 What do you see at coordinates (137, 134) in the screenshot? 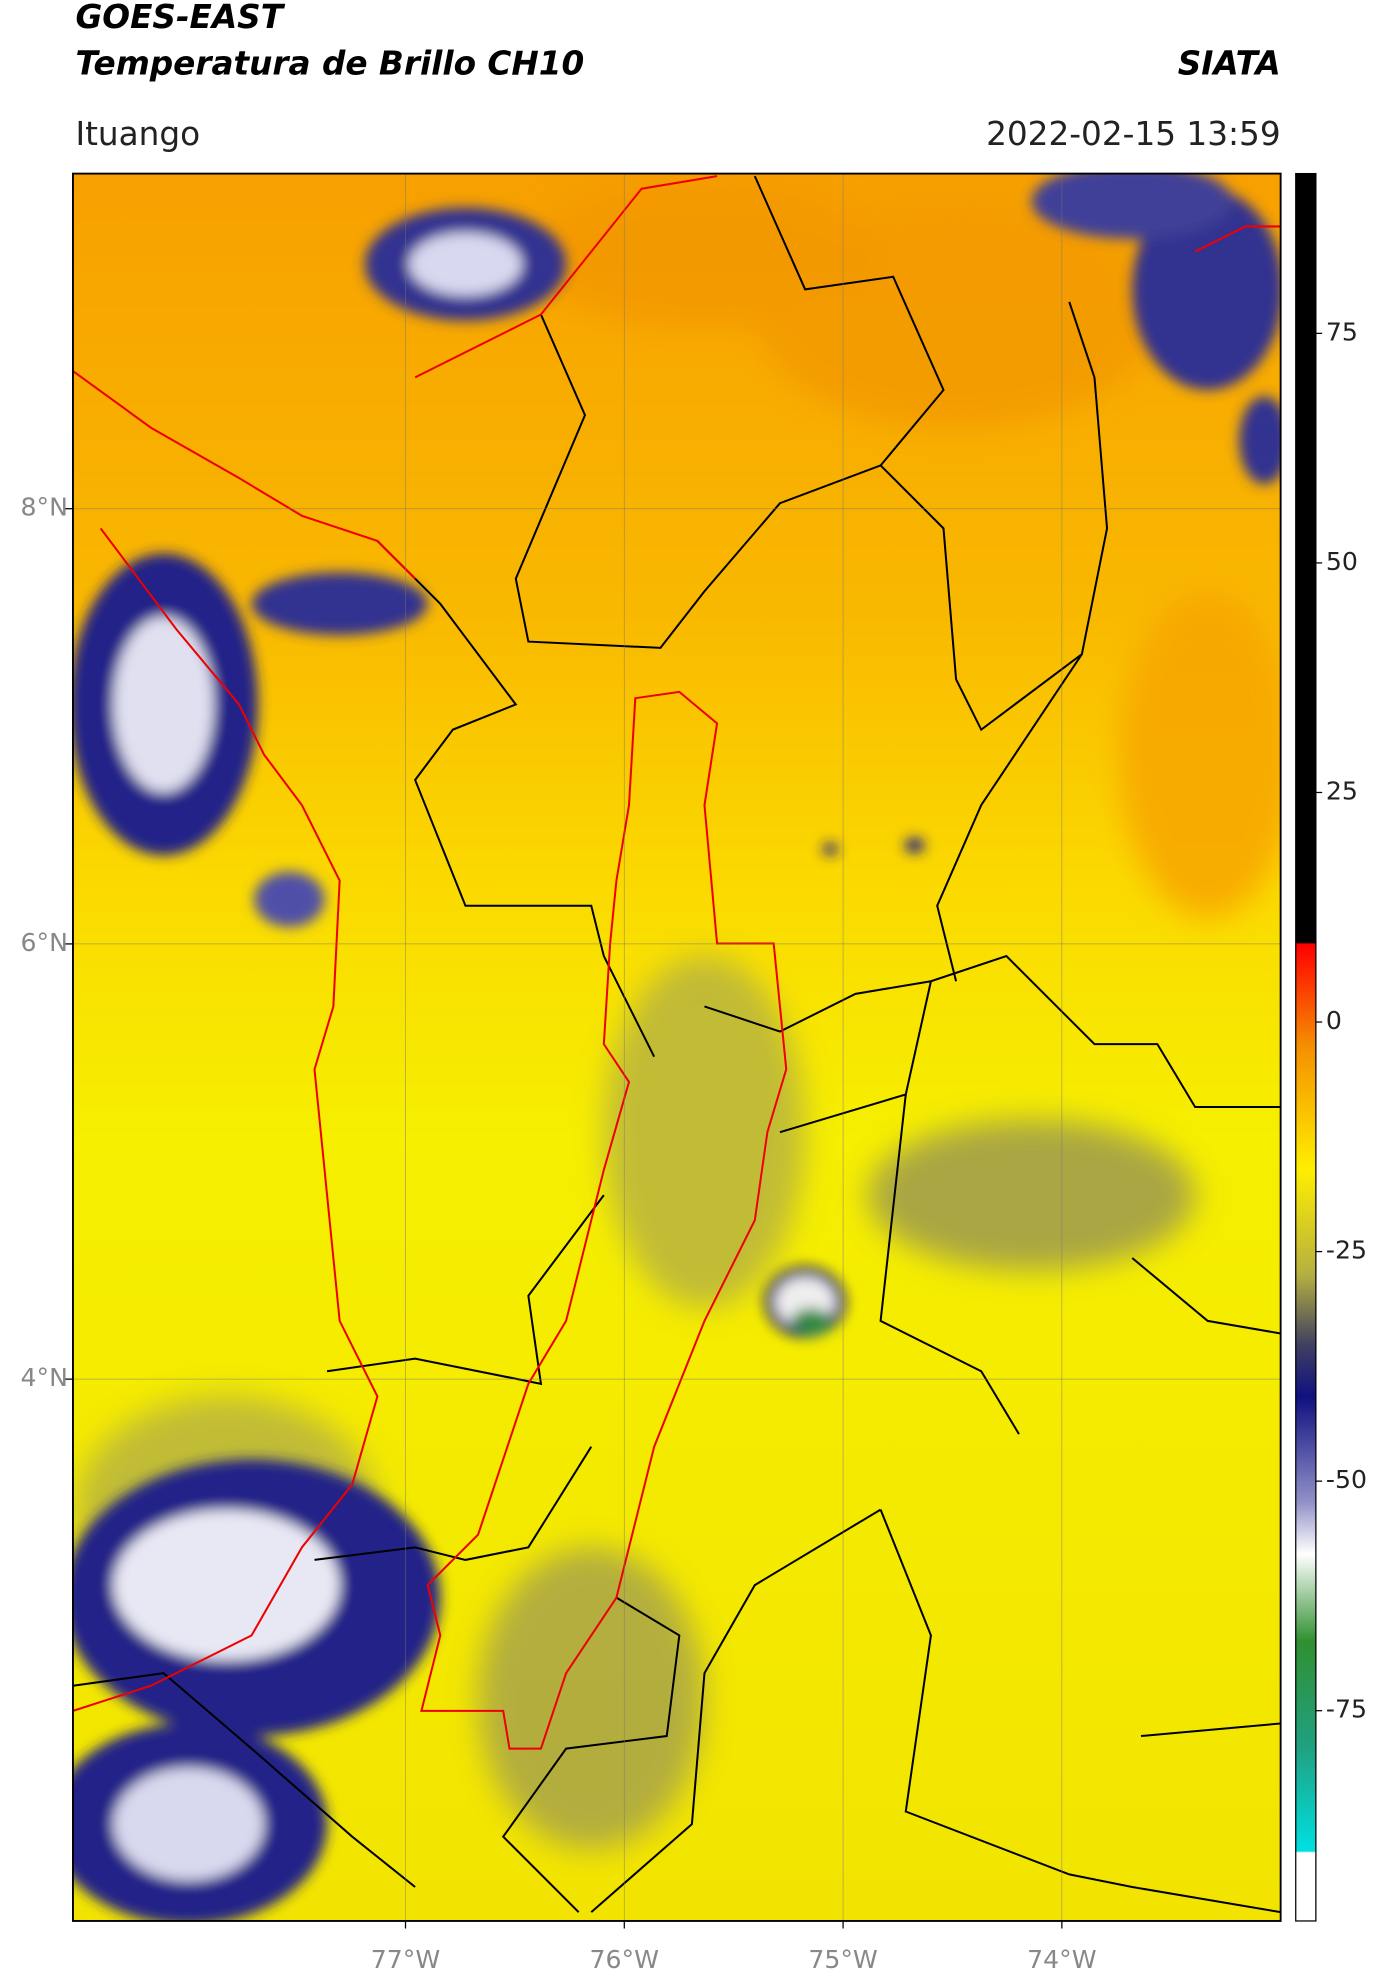
I see `region: Ituango` at bounding box center [137, 134].